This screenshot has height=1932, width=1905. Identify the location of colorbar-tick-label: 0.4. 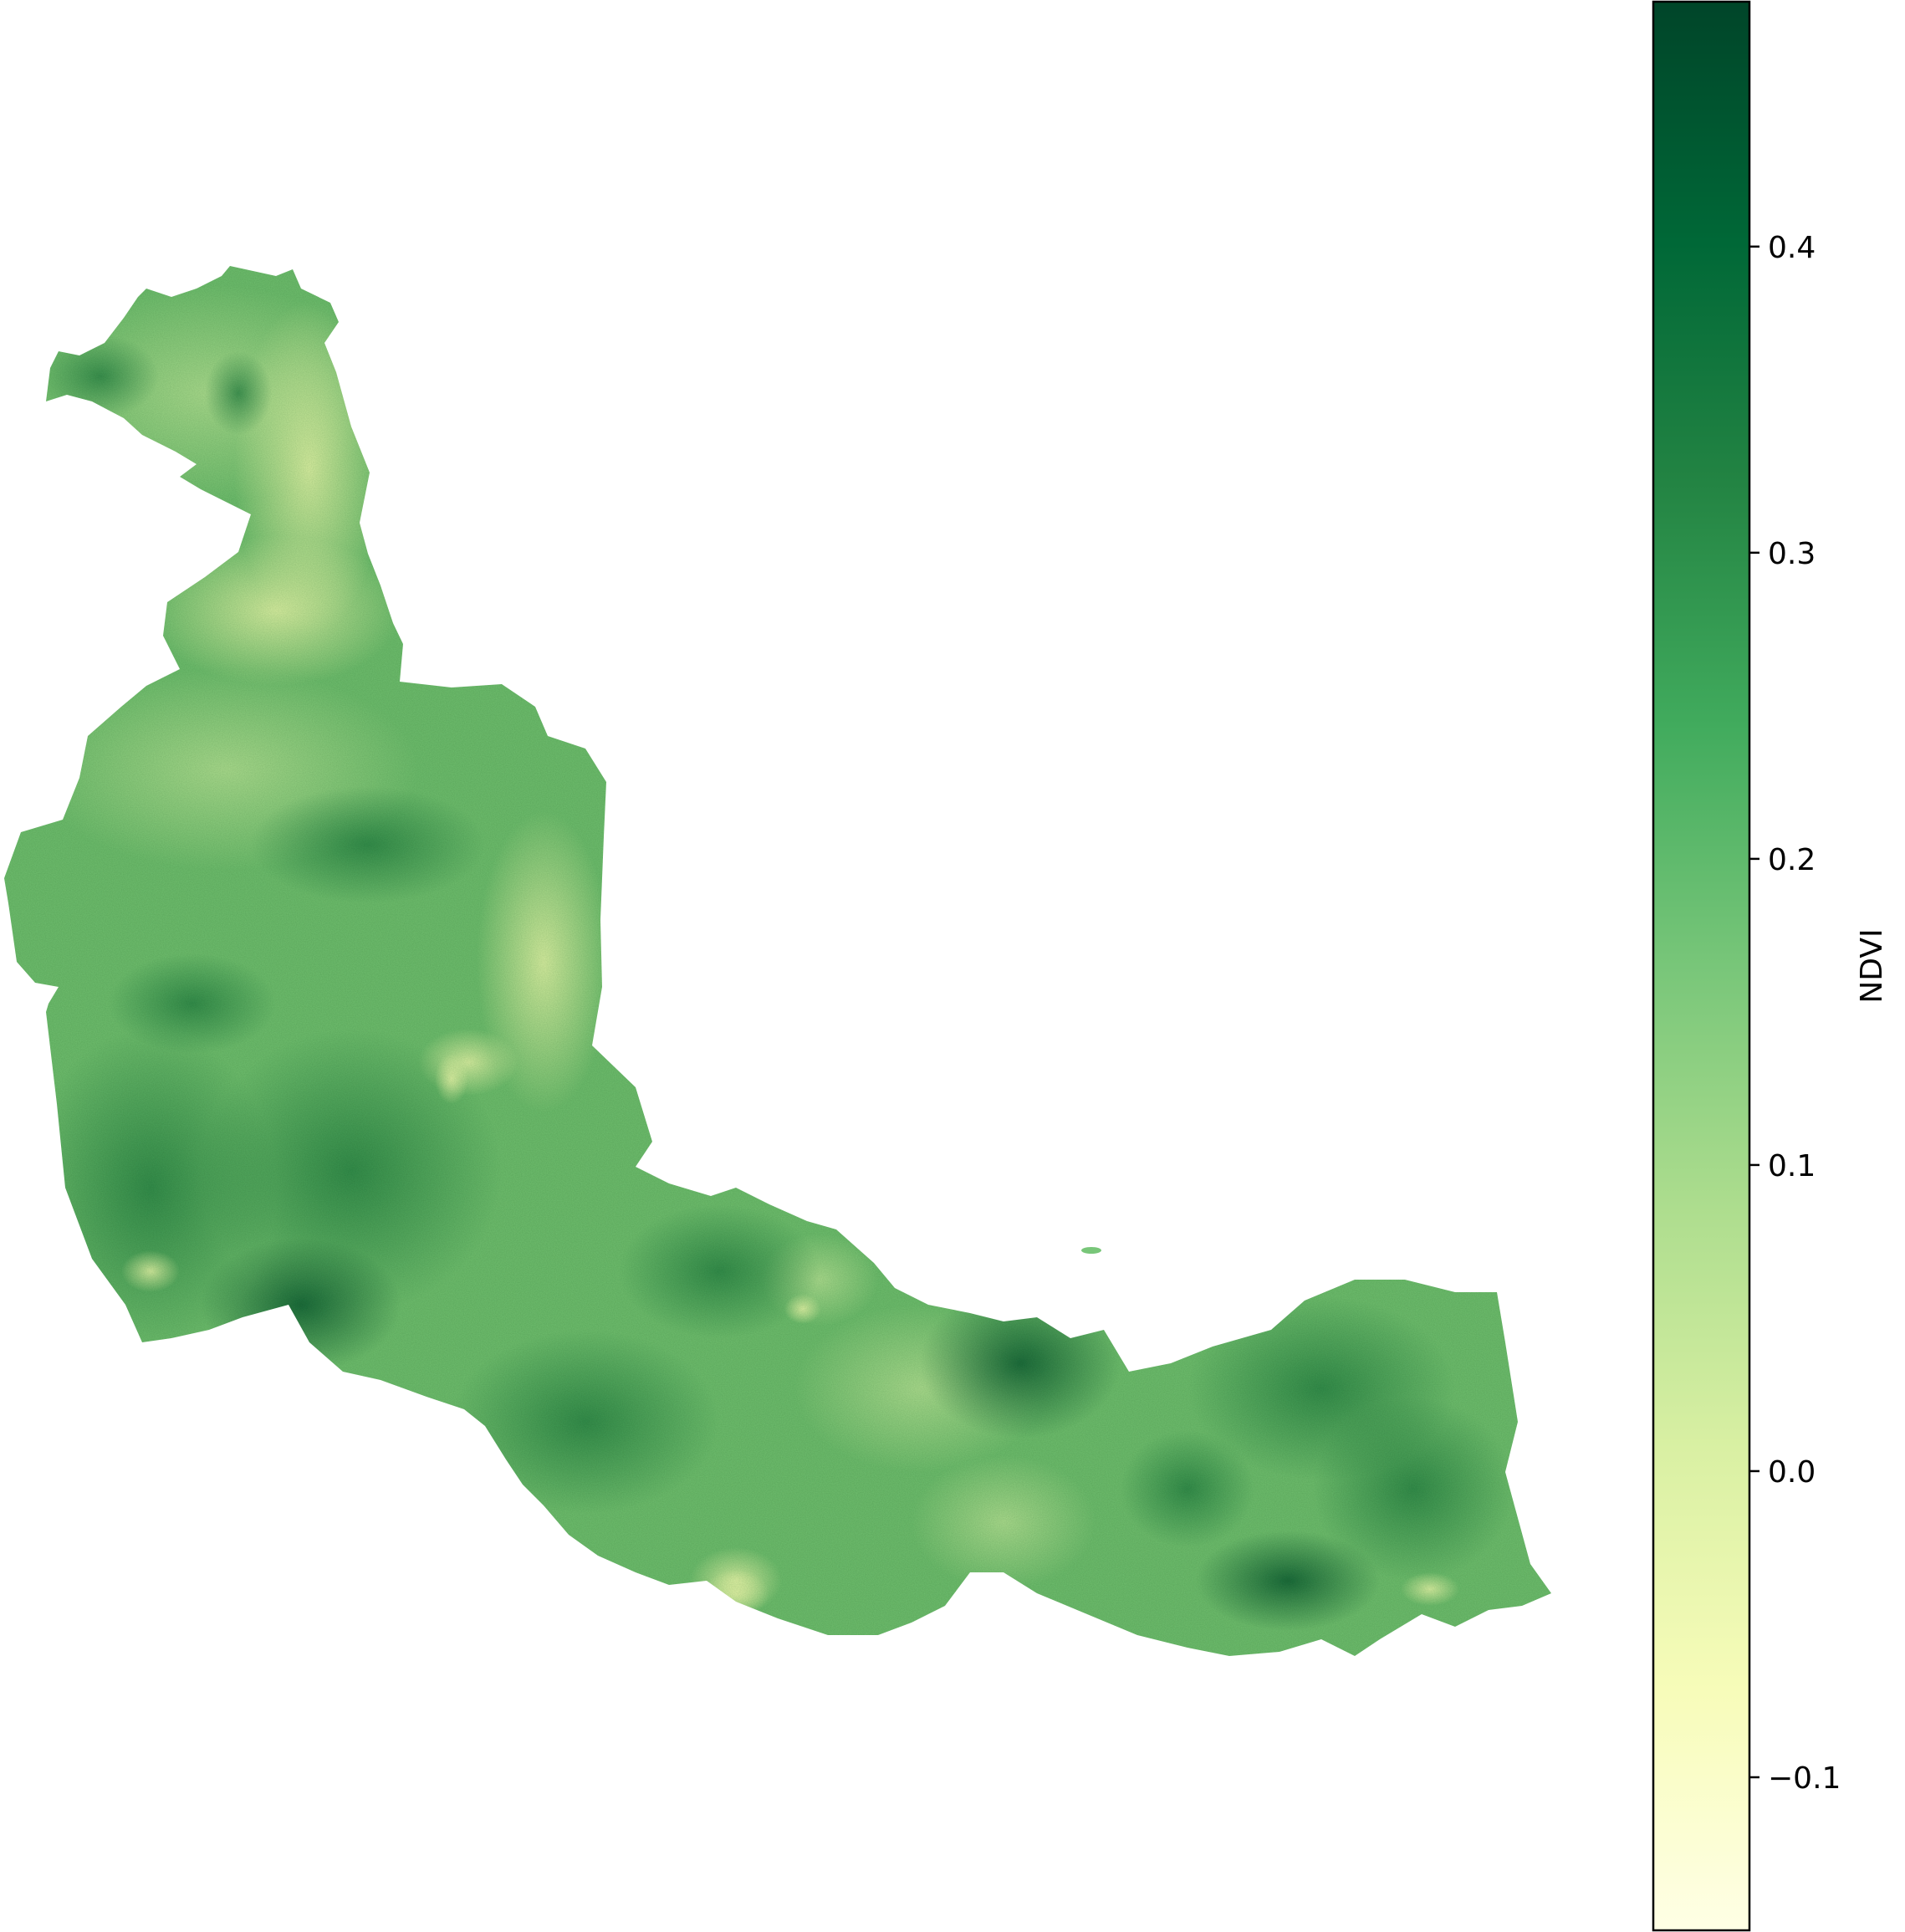
(1792, 248).